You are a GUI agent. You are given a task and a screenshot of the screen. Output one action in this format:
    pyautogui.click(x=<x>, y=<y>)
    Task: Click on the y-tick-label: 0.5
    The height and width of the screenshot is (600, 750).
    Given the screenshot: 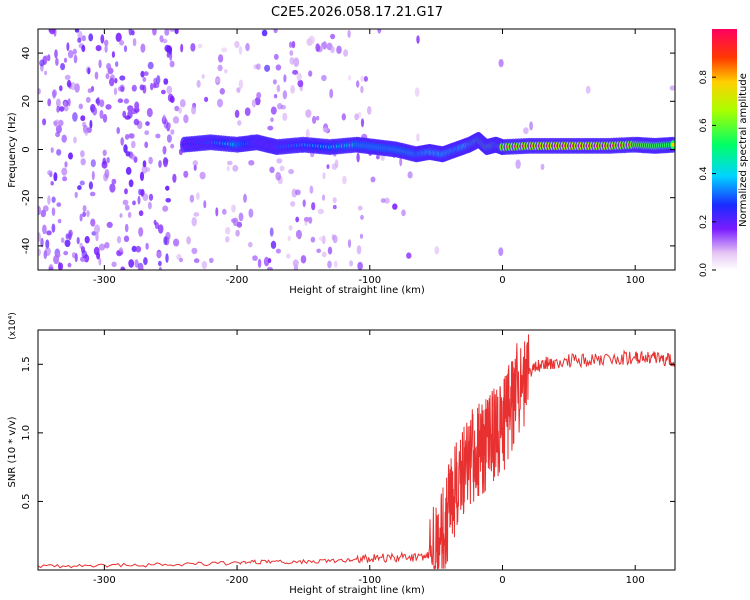 What is the action you would take?
    pyautogui.click(x=26, y=501)
    